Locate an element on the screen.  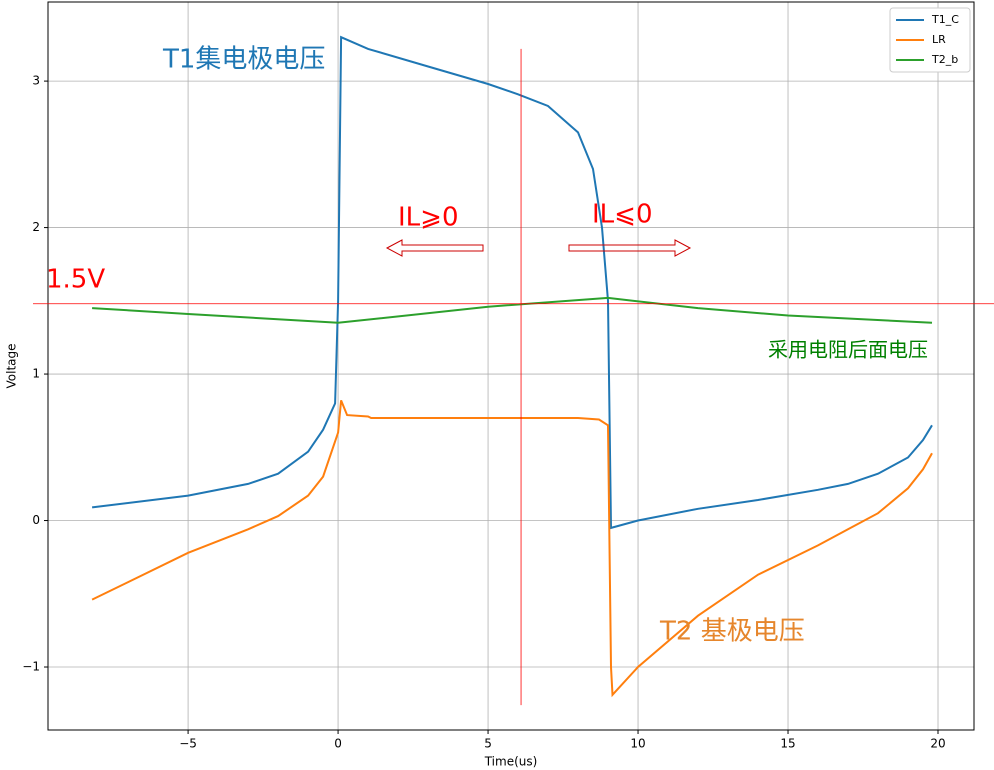
y-tick-label: 2 is located at coordinates (36, 227).